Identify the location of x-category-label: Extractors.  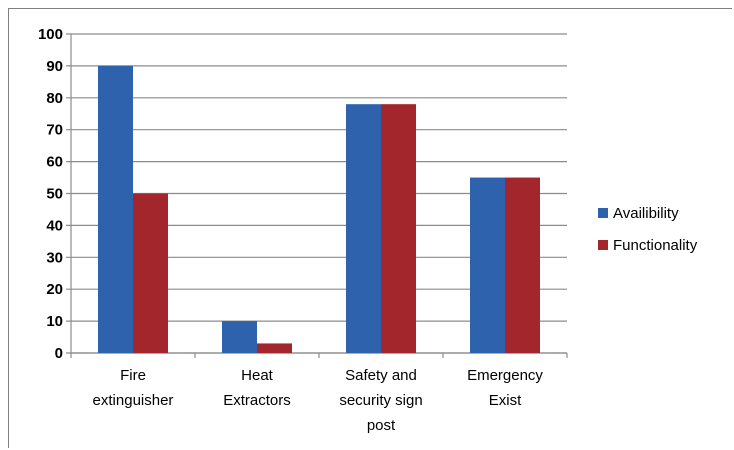
(257, 400).